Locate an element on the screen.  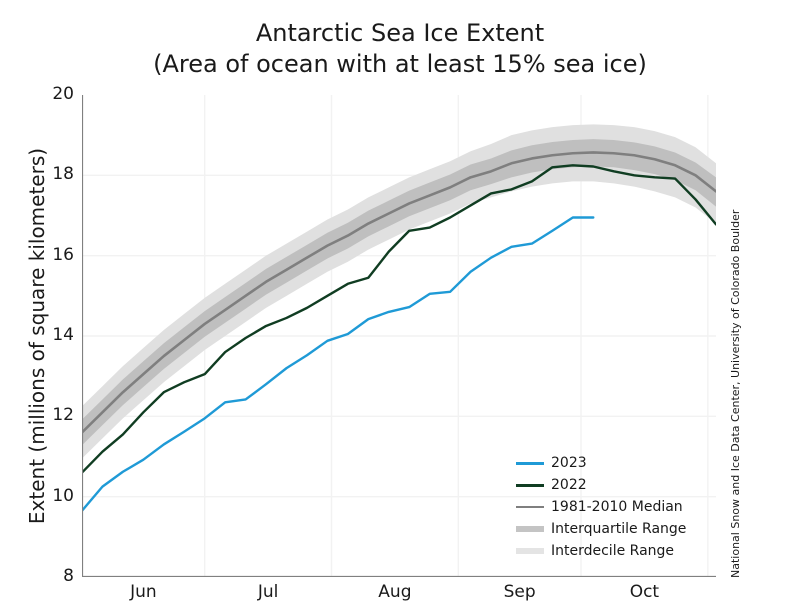
legend-item: 2022 is located at coordinates (601, 485).